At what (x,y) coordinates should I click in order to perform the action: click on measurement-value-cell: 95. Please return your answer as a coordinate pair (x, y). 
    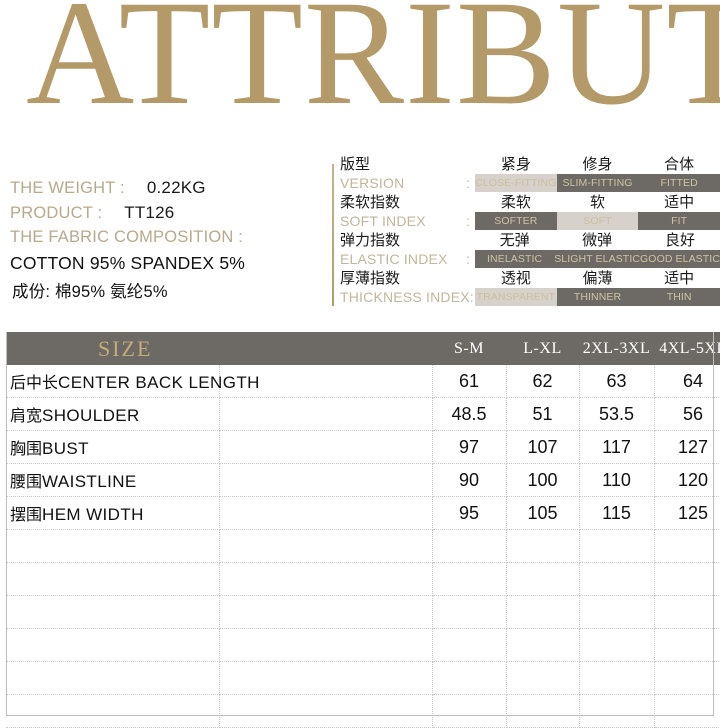
    Looking at the image, I should click on (469, 513).